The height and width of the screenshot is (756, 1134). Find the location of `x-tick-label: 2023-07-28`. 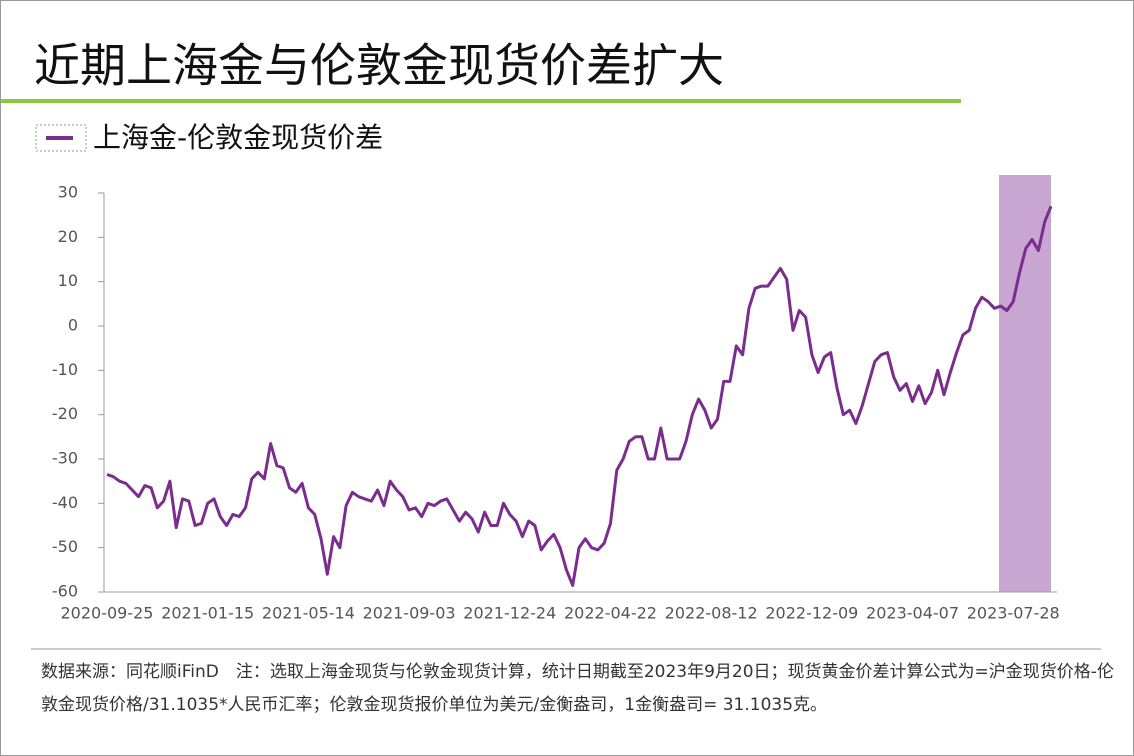

x-tick-label: 2023-07-28 is located at coordinates (1013, 613).